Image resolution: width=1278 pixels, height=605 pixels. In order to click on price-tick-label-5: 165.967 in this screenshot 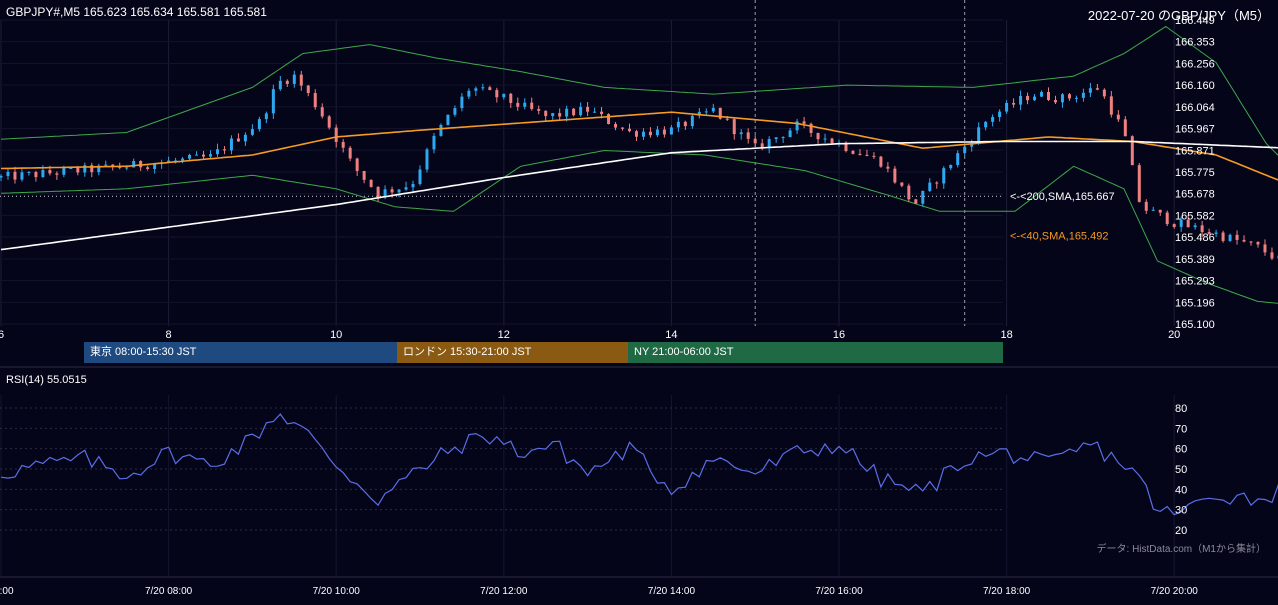, I will do `click(1195, 130)`.